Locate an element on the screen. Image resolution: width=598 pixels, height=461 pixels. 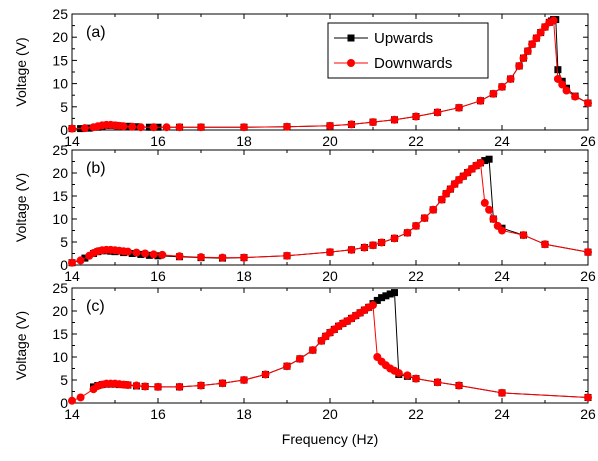
legend-box is located at coordinates (408, 50).